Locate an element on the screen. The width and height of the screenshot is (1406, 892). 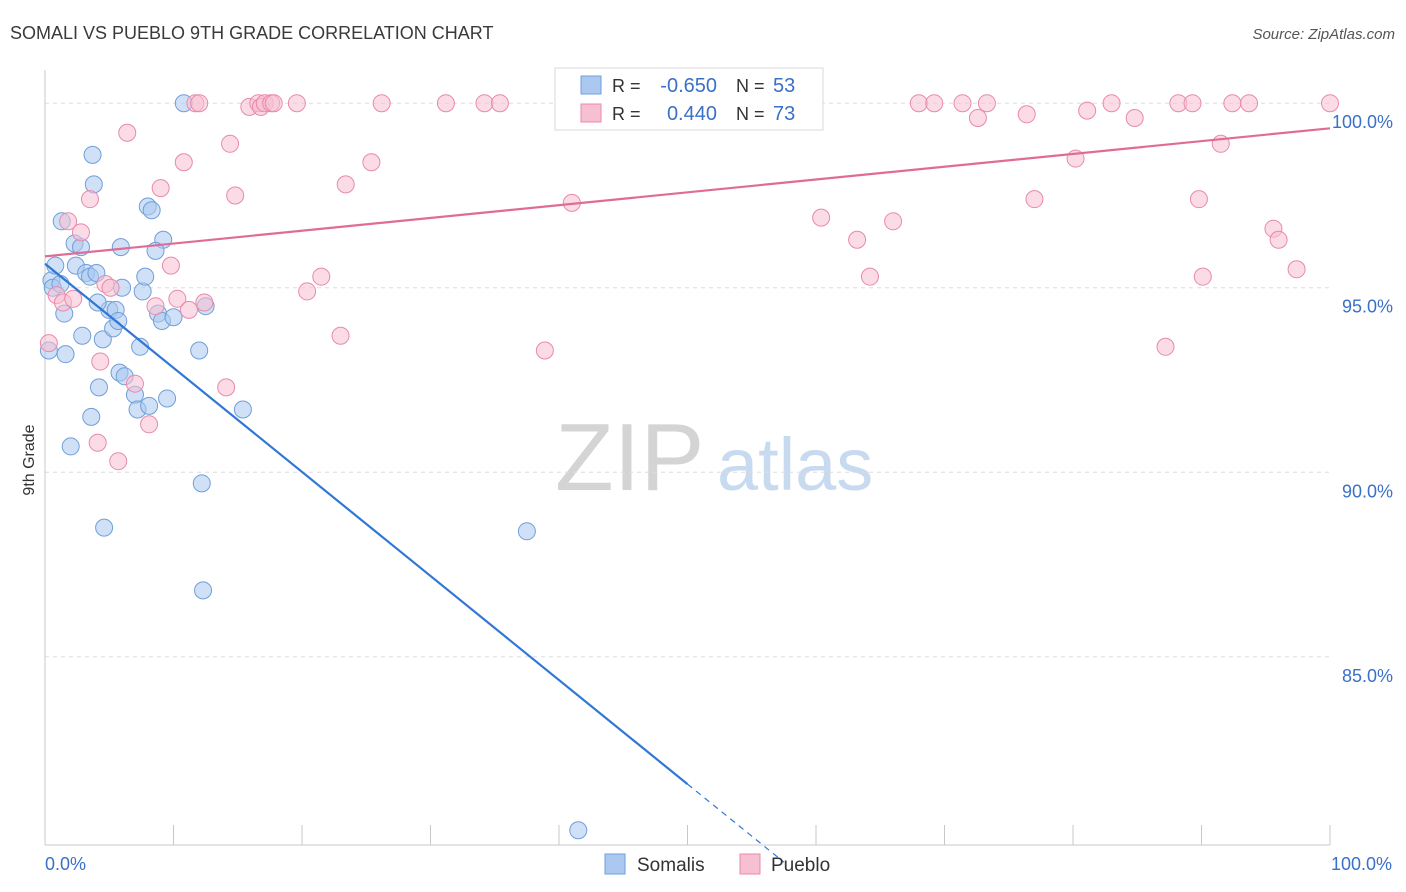
bottom-legend-label-somalis: Somalis is located at coordinates (671, 865).